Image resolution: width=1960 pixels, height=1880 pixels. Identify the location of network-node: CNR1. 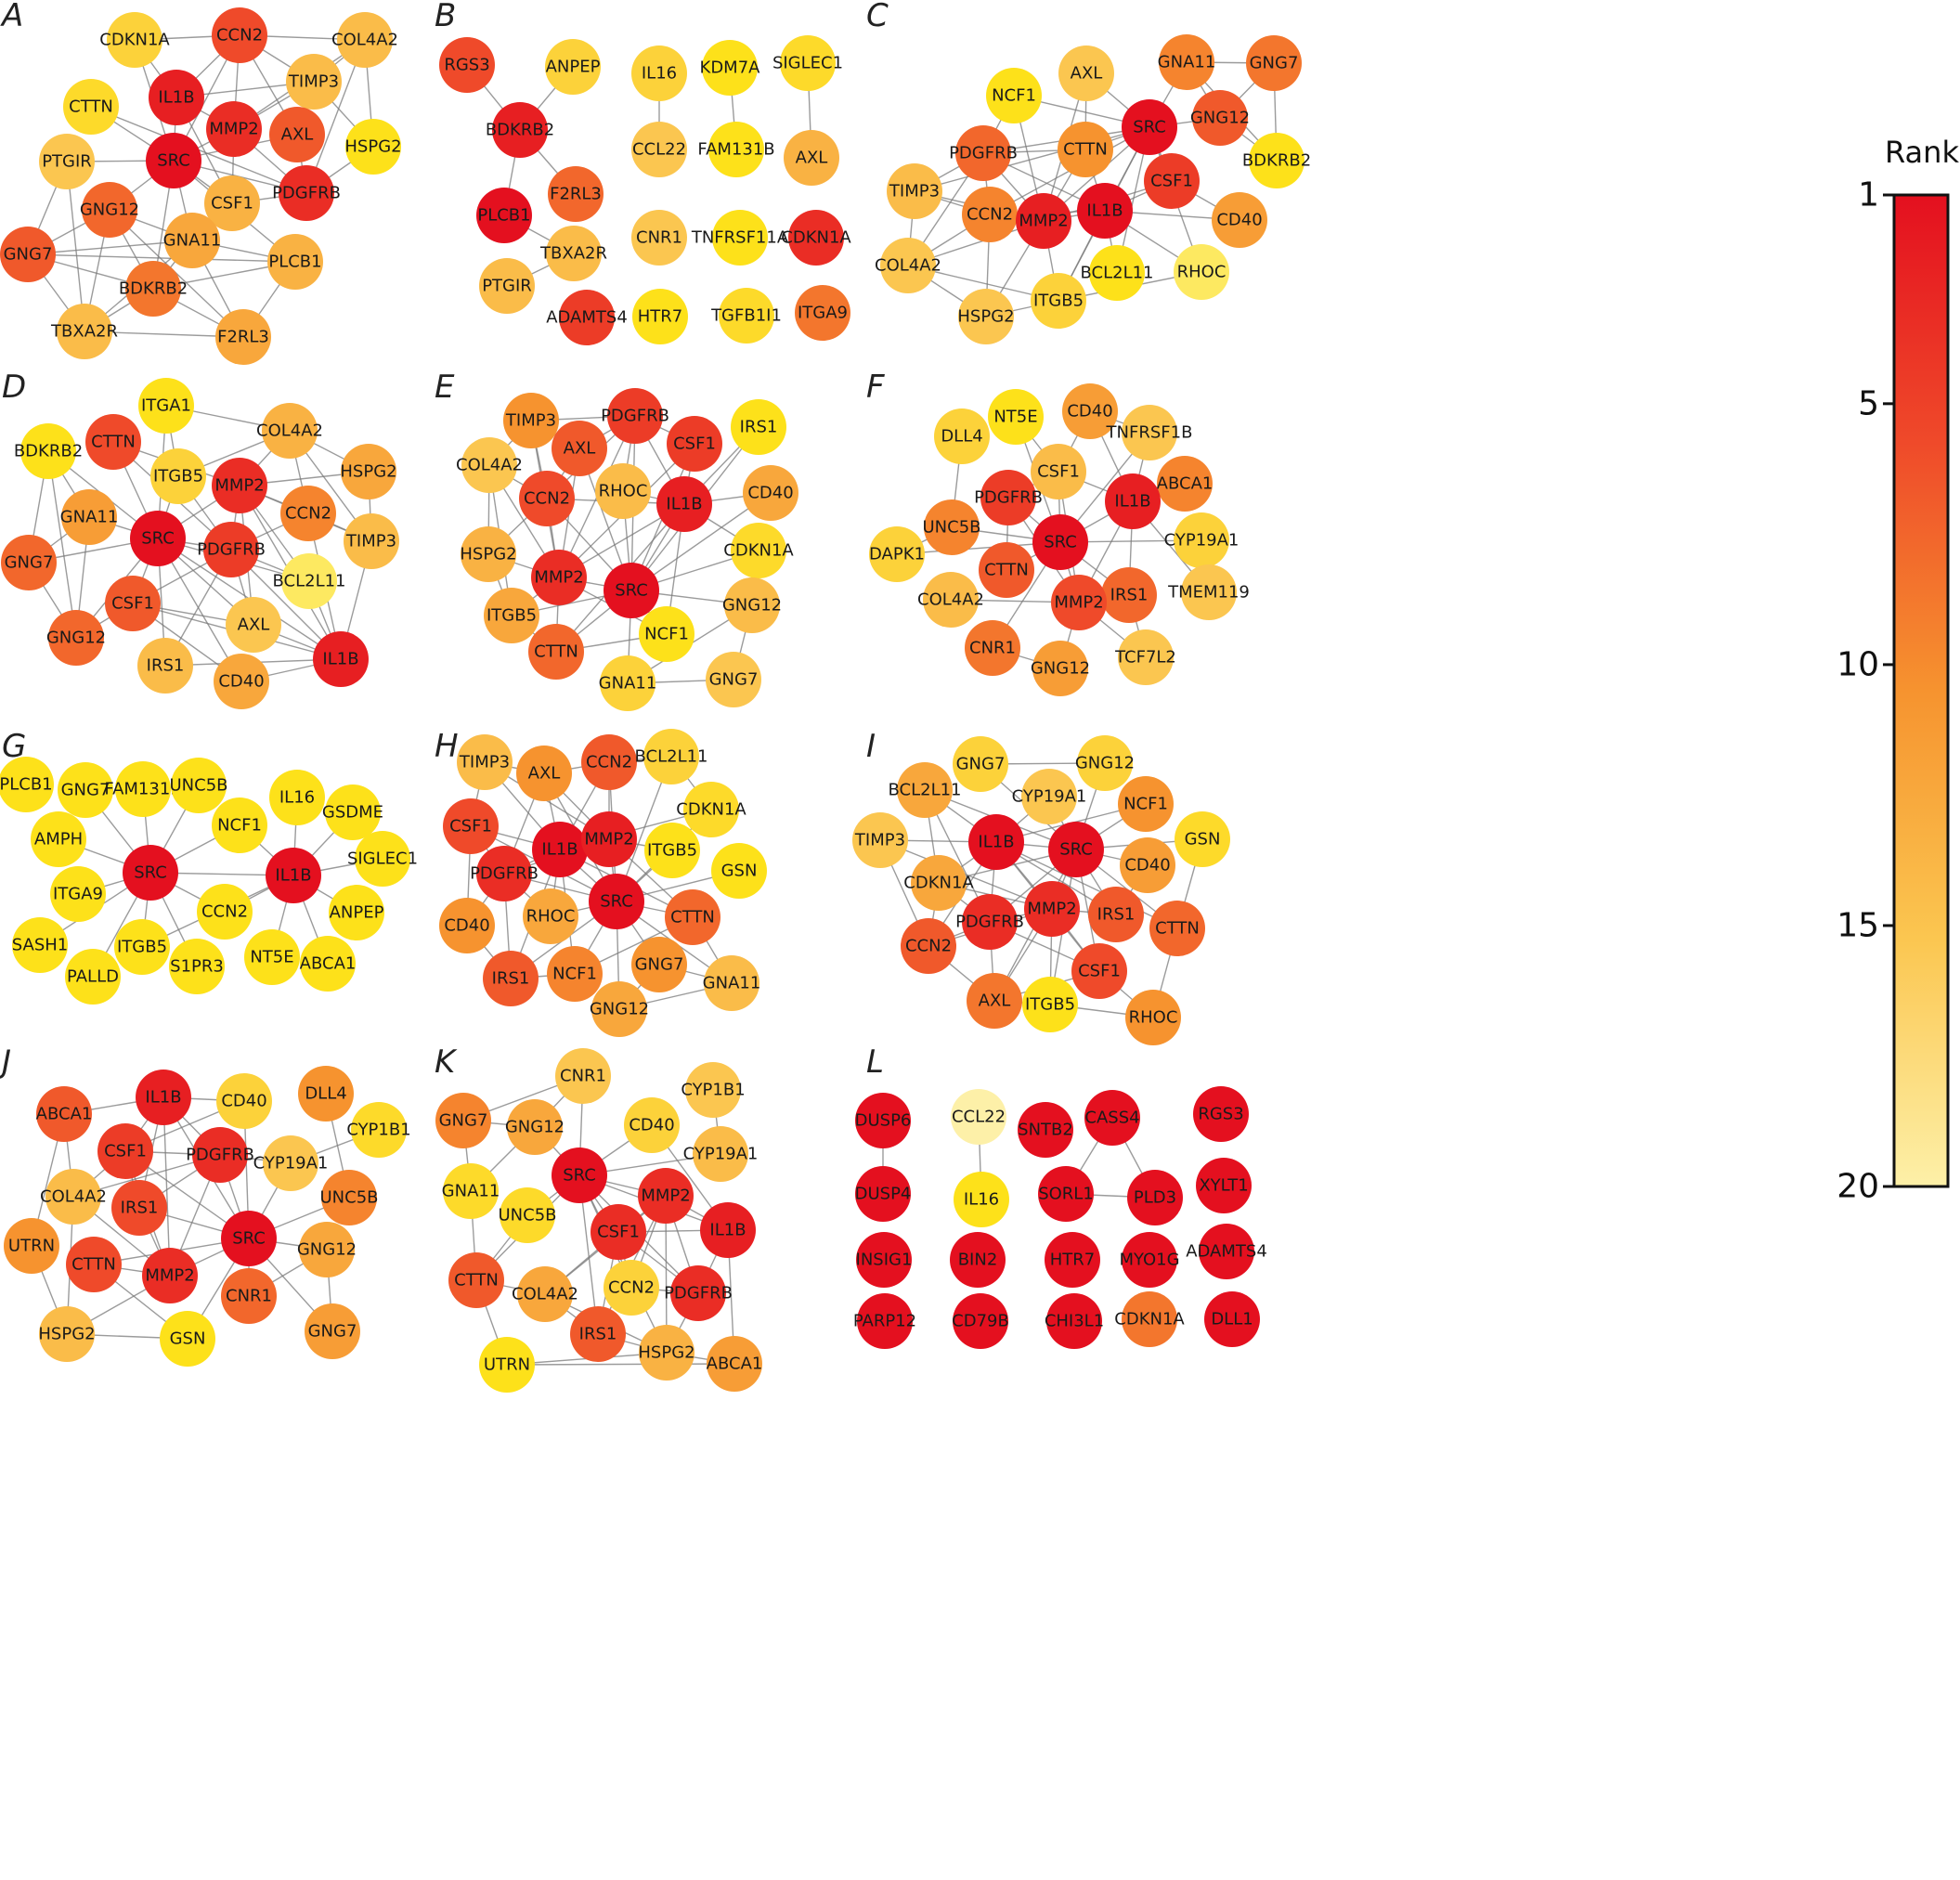
(993, 648).